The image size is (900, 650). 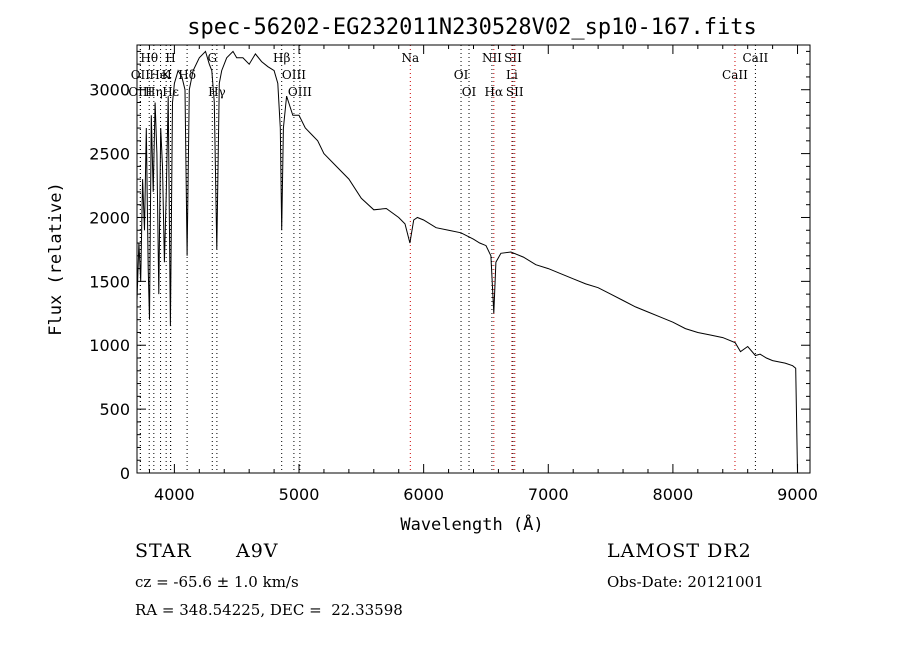 What do you see at coordinates (515, 92) in the screenshot?
I see `marker-label-21: SII` at bounding box center [515, 92].